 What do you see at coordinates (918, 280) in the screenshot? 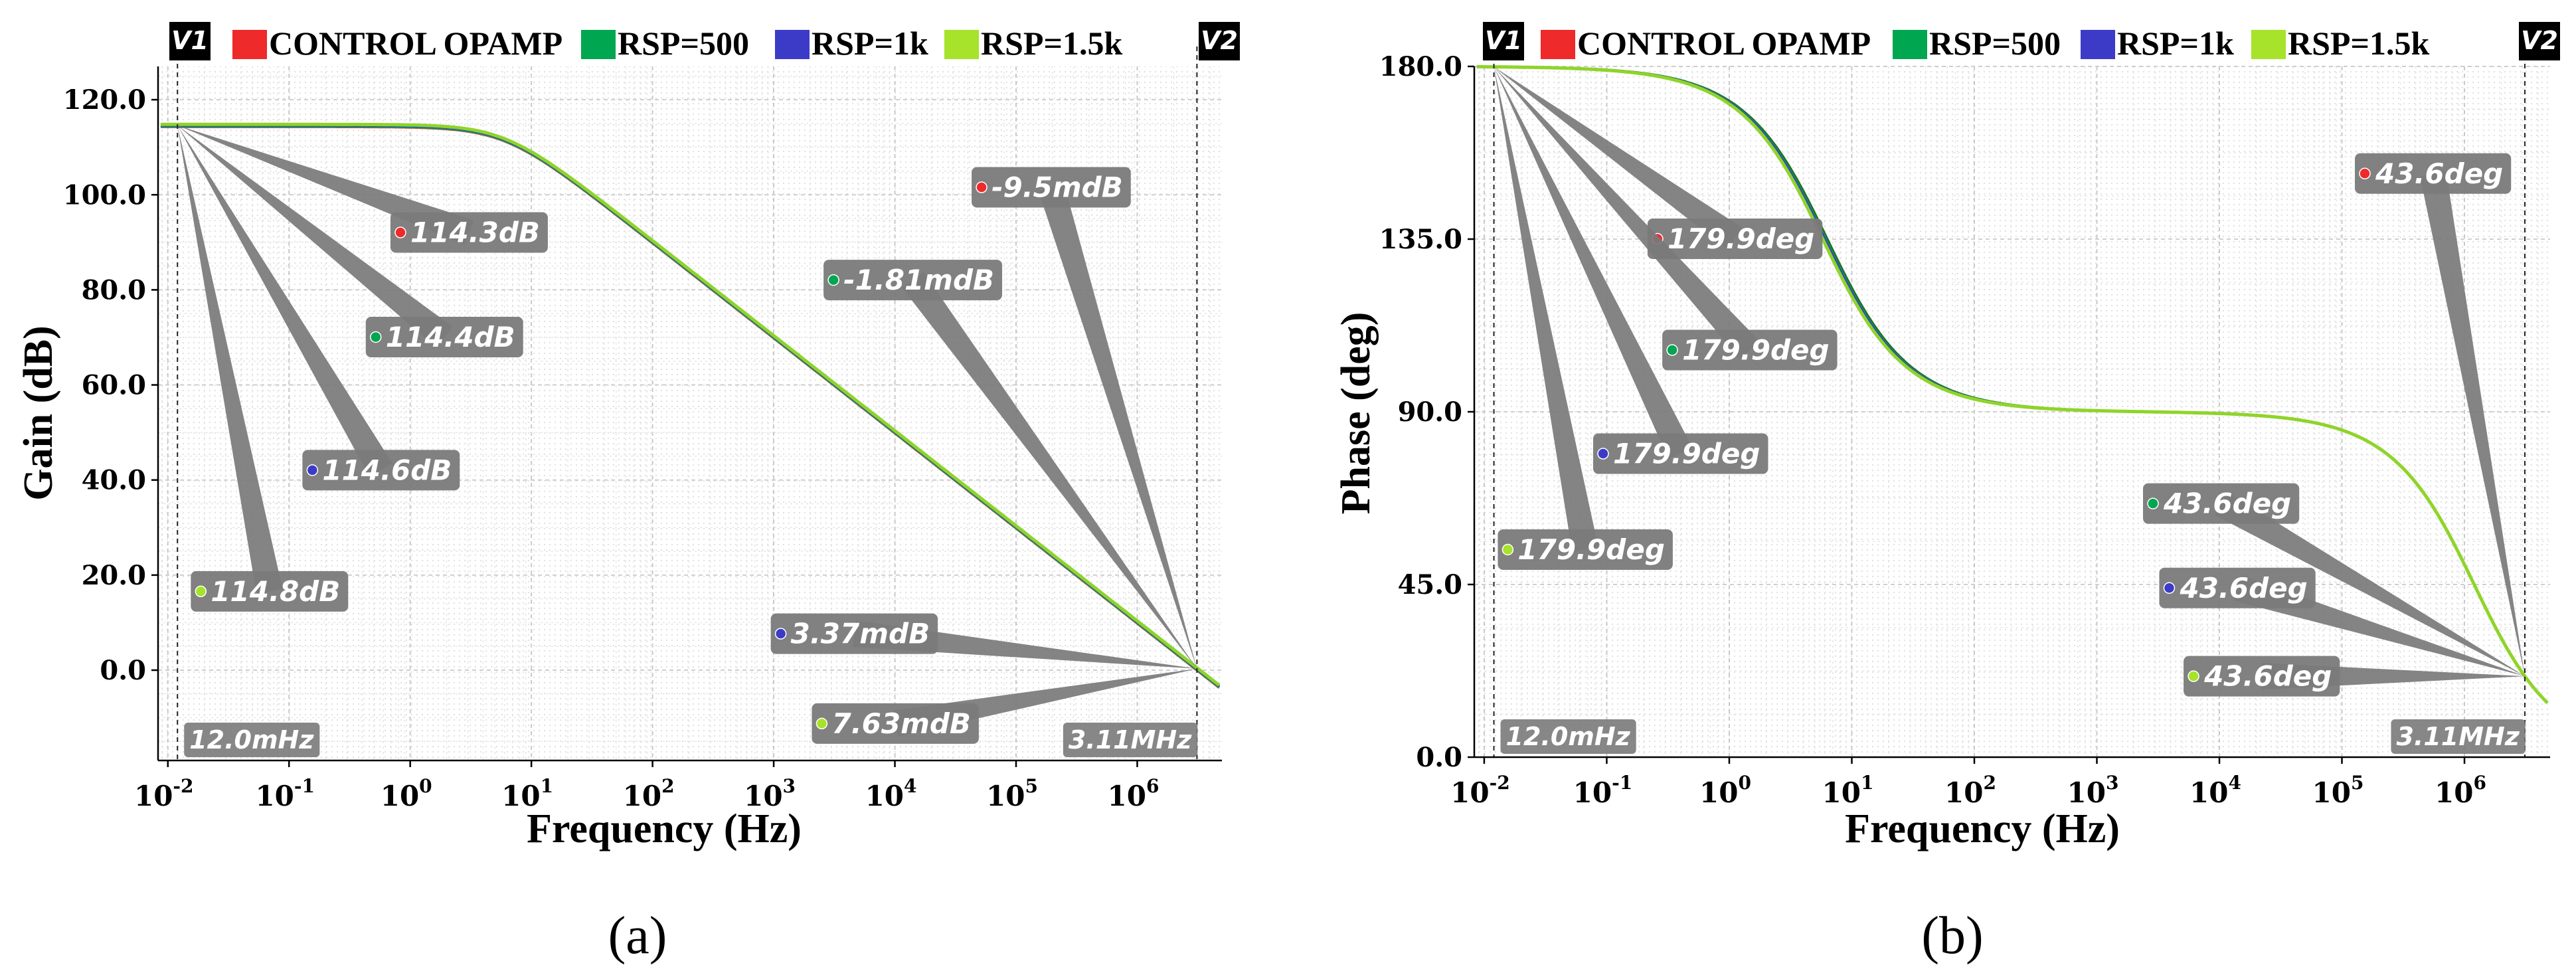
I see `marker-readout: -1.81mdB` at bounding box center [918, 280].